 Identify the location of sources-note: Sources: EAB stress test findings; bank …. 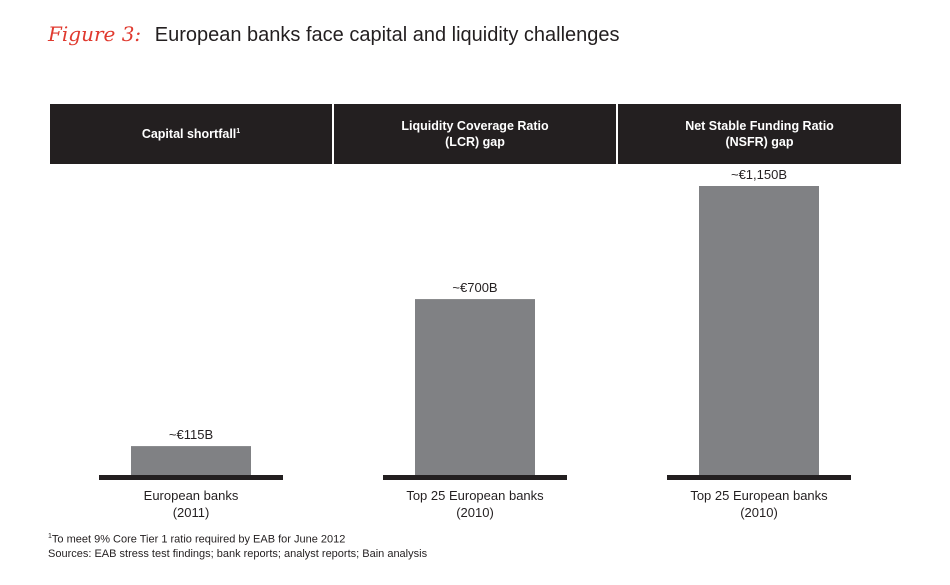
(238, 554).